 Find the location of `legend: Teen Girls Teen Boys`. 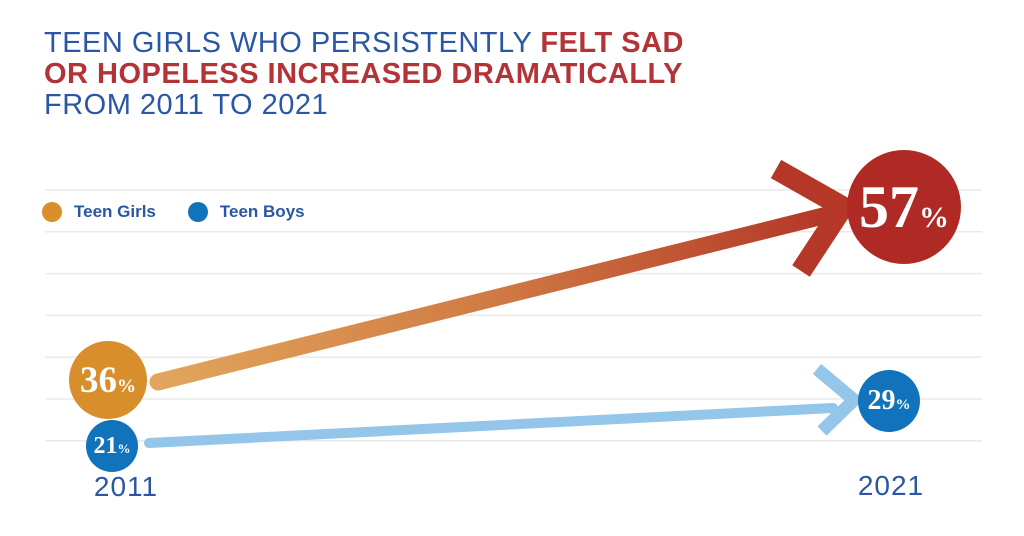

legend: Teen Girls Teen Boys is located at coordinates (173, 212).